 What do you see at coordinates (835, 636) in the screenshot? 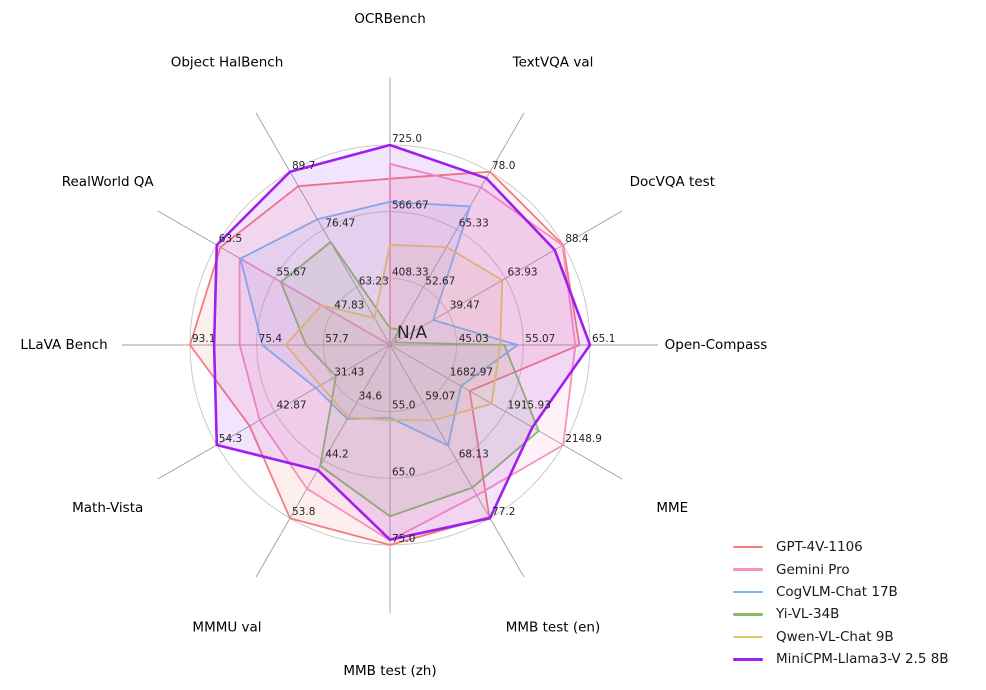
I see `legend-label-qwen-vl-chat-9b: Qwen-VL-Chat 9B` at bounding box center [835, 636].